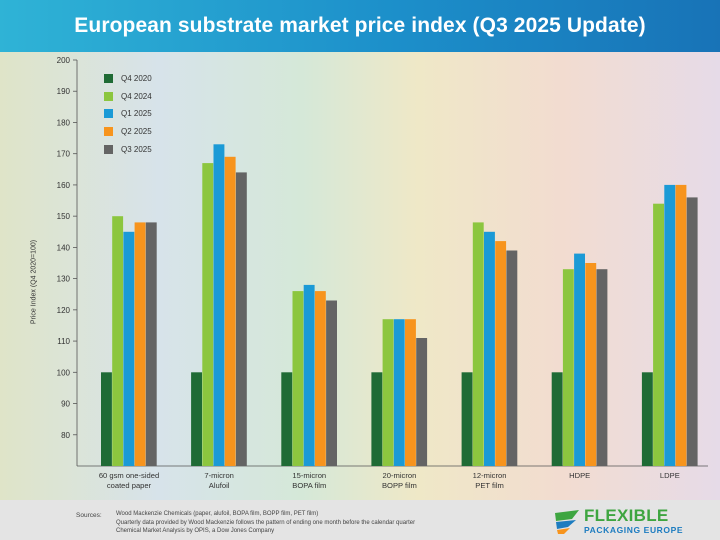 This screenshot has width=720, height=540. What do you see at coordinates (129, 485) in the screenshot?
I see `x-tick-label-line: coated paper` at bounding box center [129, 485].